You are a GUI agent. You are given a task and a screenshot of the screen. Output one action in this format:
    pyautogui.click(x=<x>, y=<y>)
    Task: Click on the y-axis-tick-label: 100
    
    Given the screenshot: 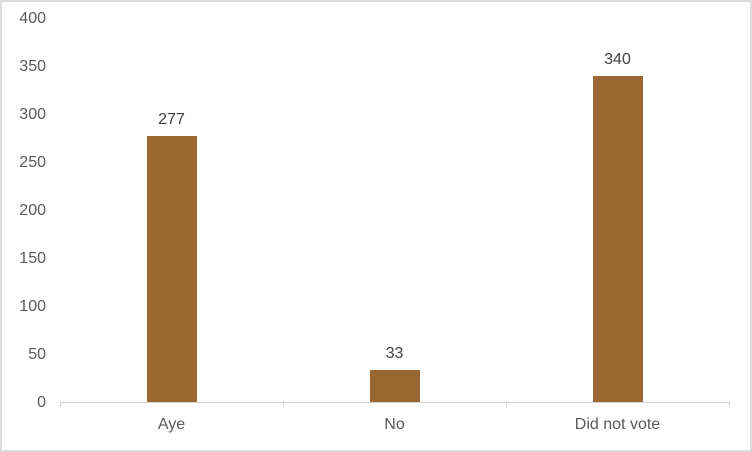 What is the action you would take?
    pyautogui.click(x=32, y=306)
    